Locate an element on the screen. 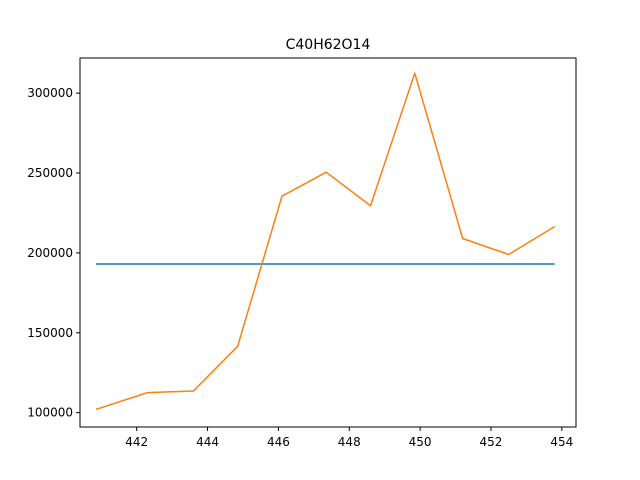 This screenshot has height=480, width=640. y-tick-label: 250000 is located at coordinates (50, 173).